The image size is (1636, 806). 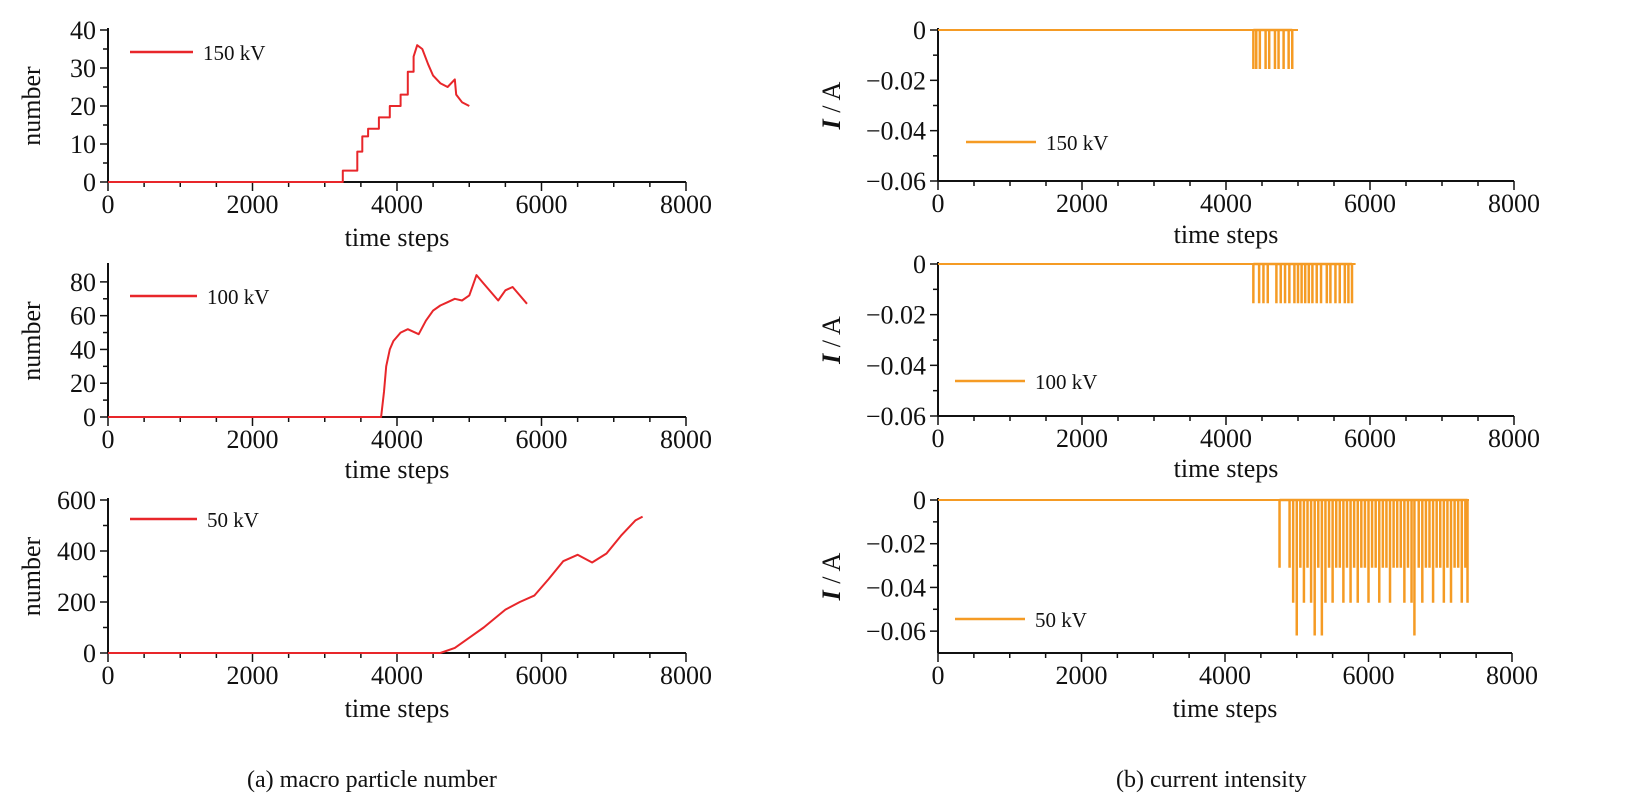 What do you see at coordinates (318, 346) in the screenshot?
I see `series-line-100kv` at bounding box center [318, 346].